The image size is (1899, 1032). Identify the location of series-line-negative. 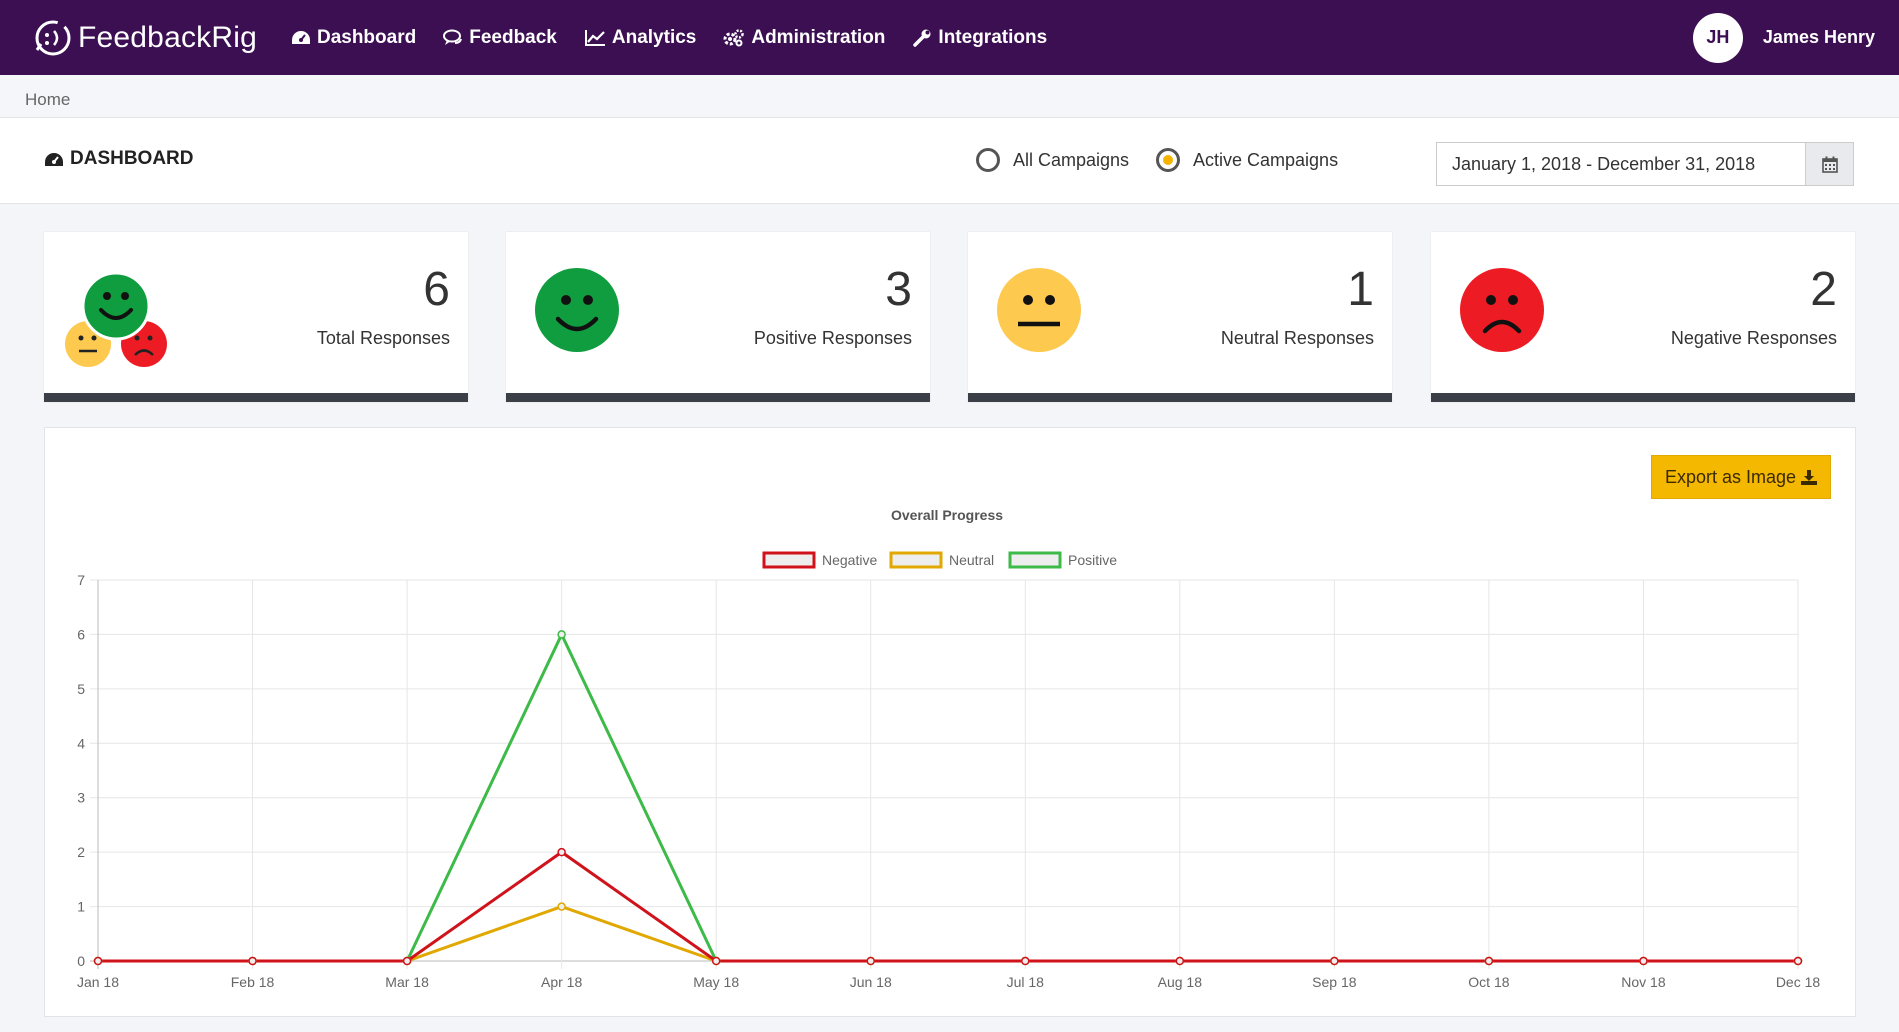
(948, 906).